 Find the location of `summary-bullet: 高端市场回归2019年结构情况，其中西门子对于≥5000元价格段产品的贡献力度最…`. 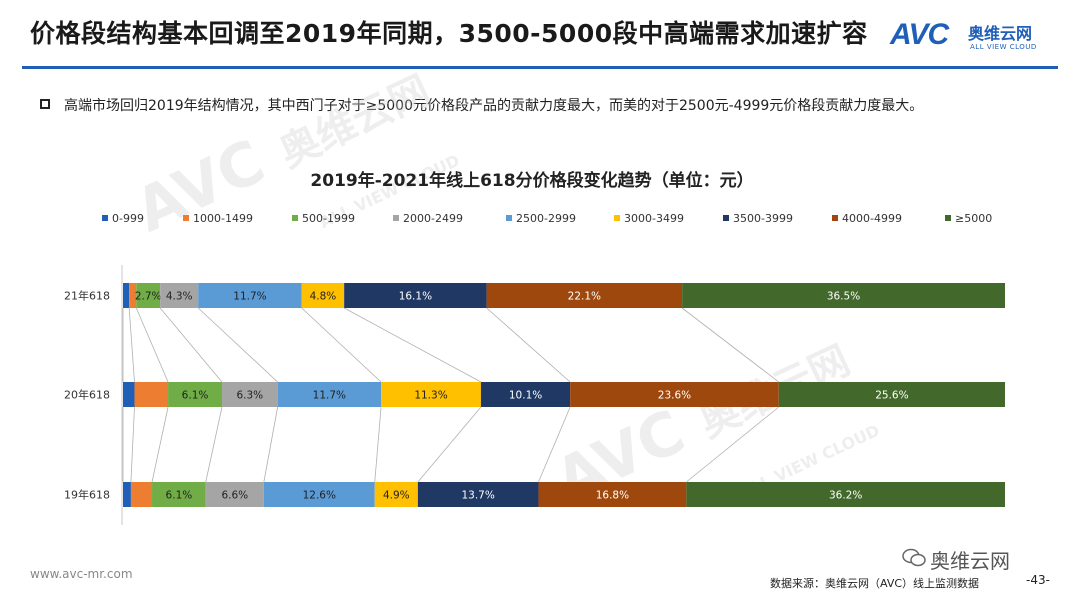

summary-bullet: 高端市场回归2019年结构情况，其中西门子对于≥5000元价格段产品的贡献力度最… is located at coordinates (494, 106).